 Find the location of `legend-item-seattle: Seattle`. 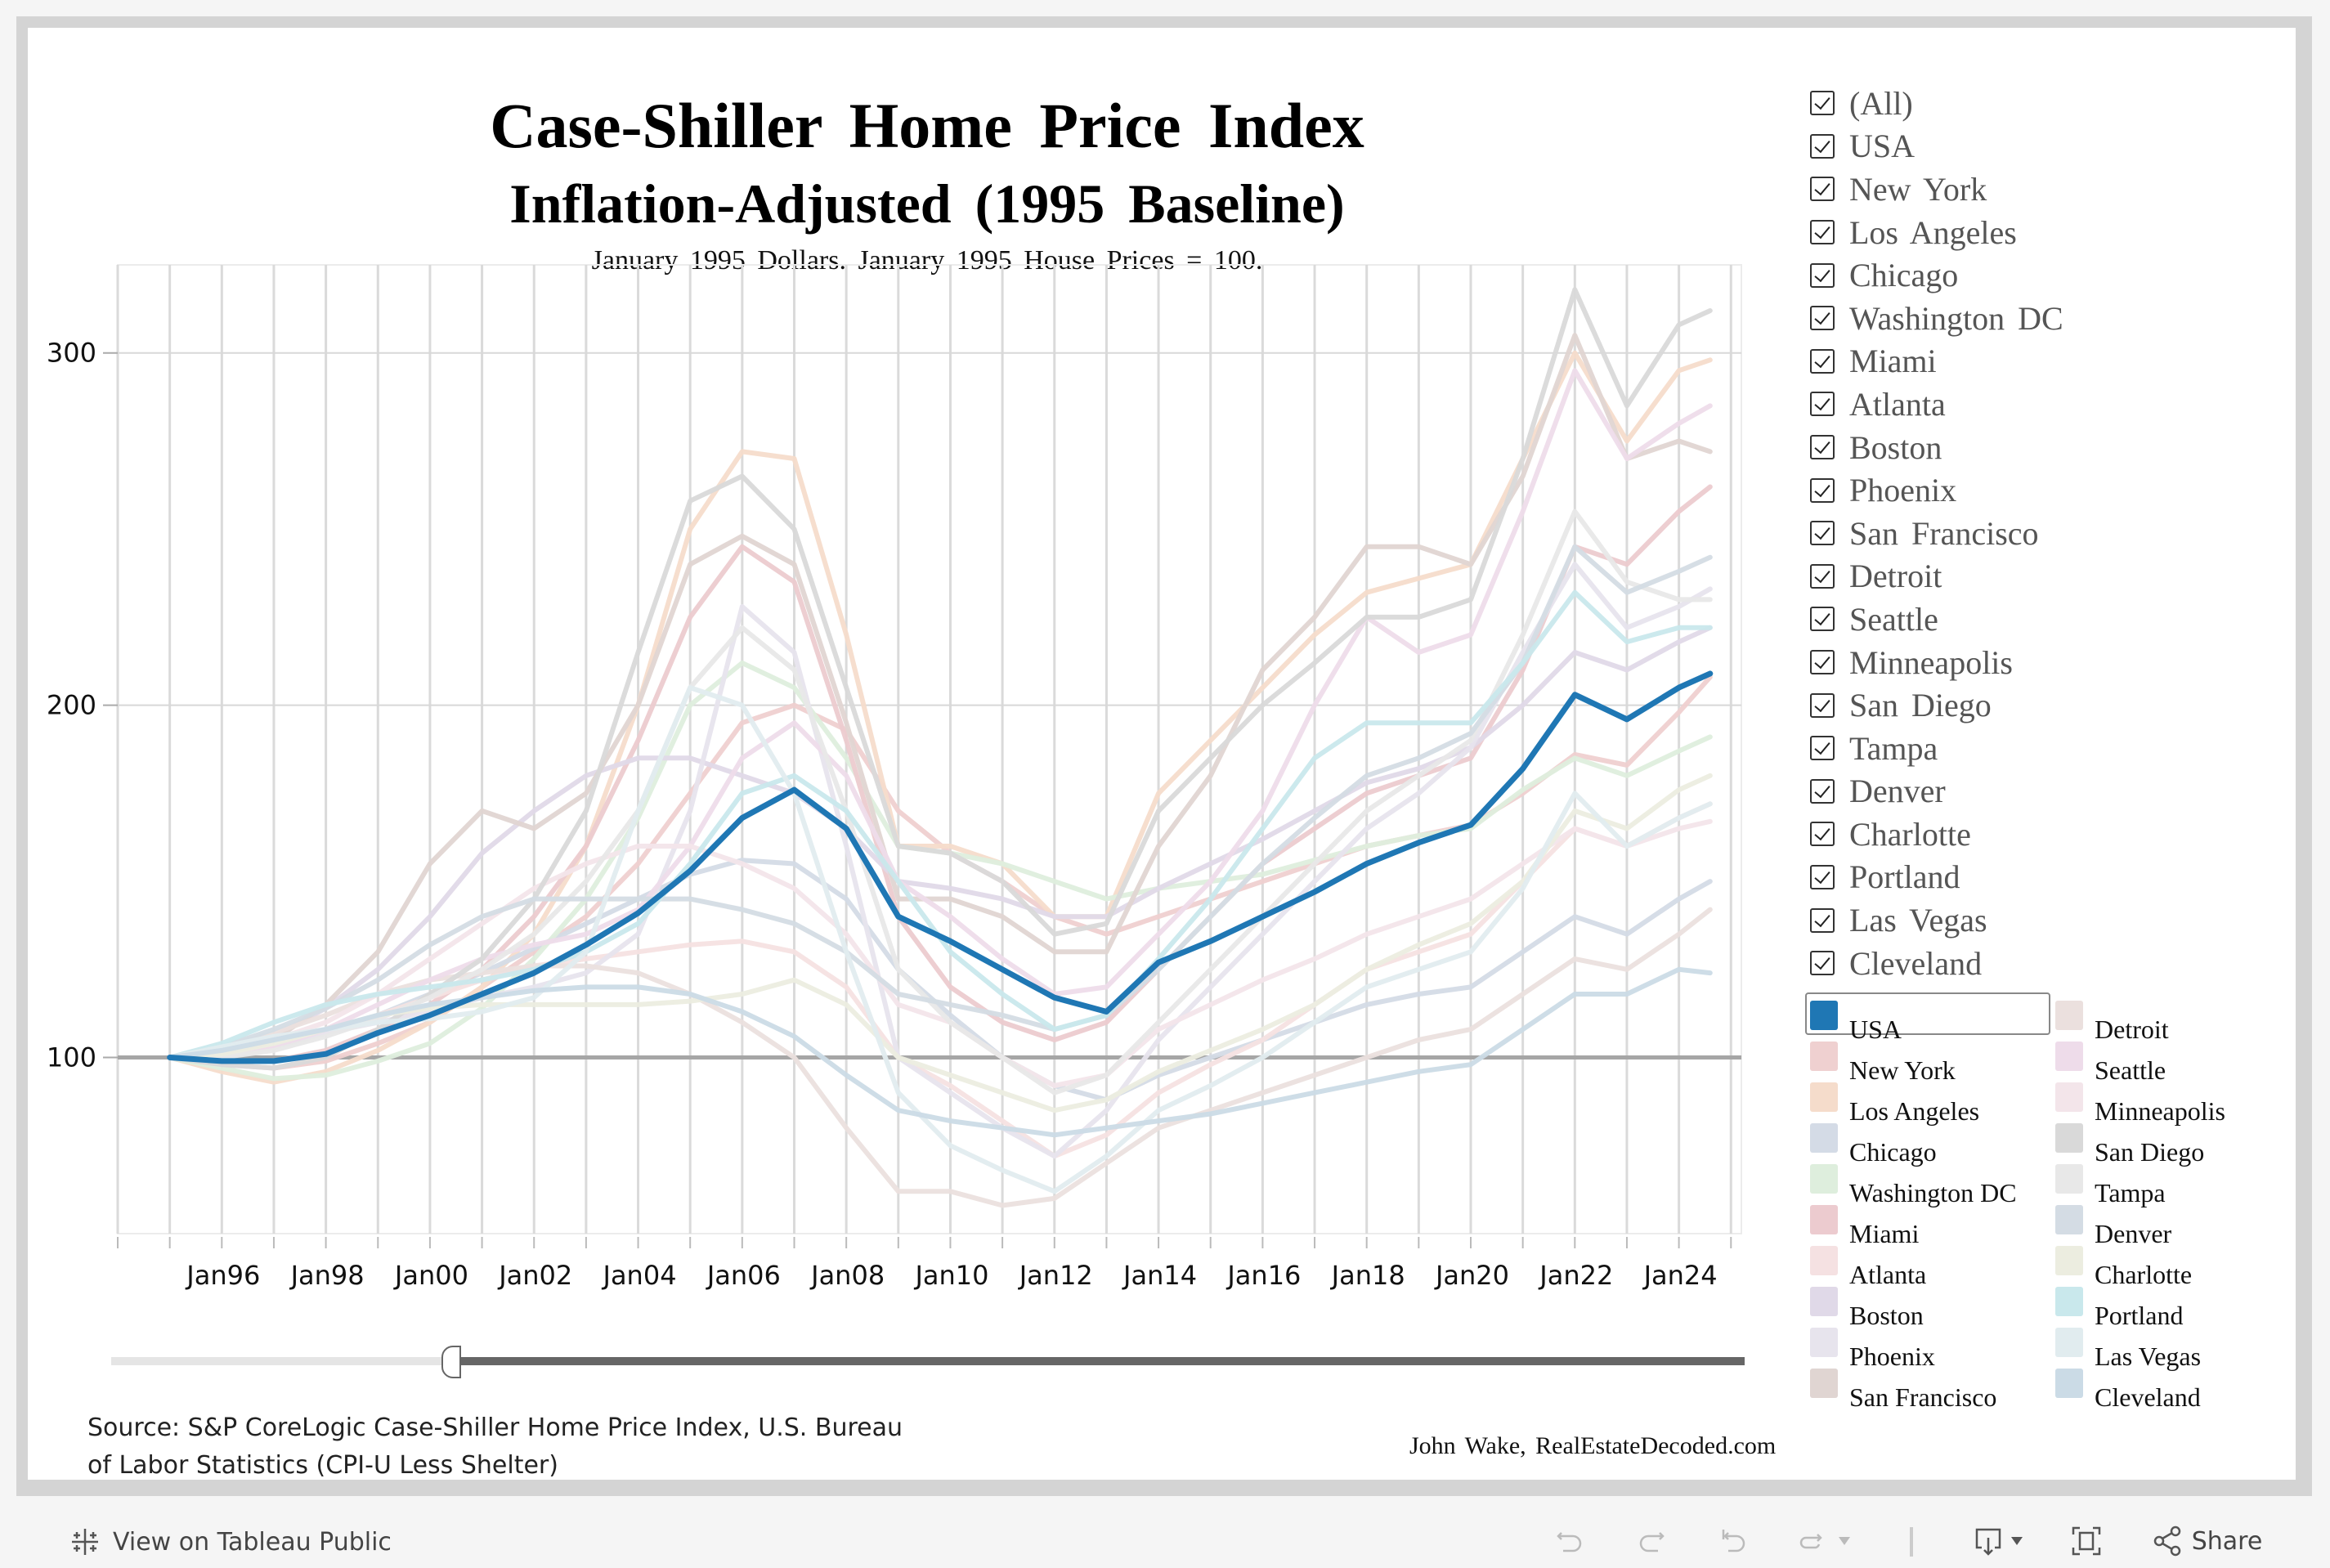

legend-item-seattle: Seattle is located at coordinates (2110, 1062).